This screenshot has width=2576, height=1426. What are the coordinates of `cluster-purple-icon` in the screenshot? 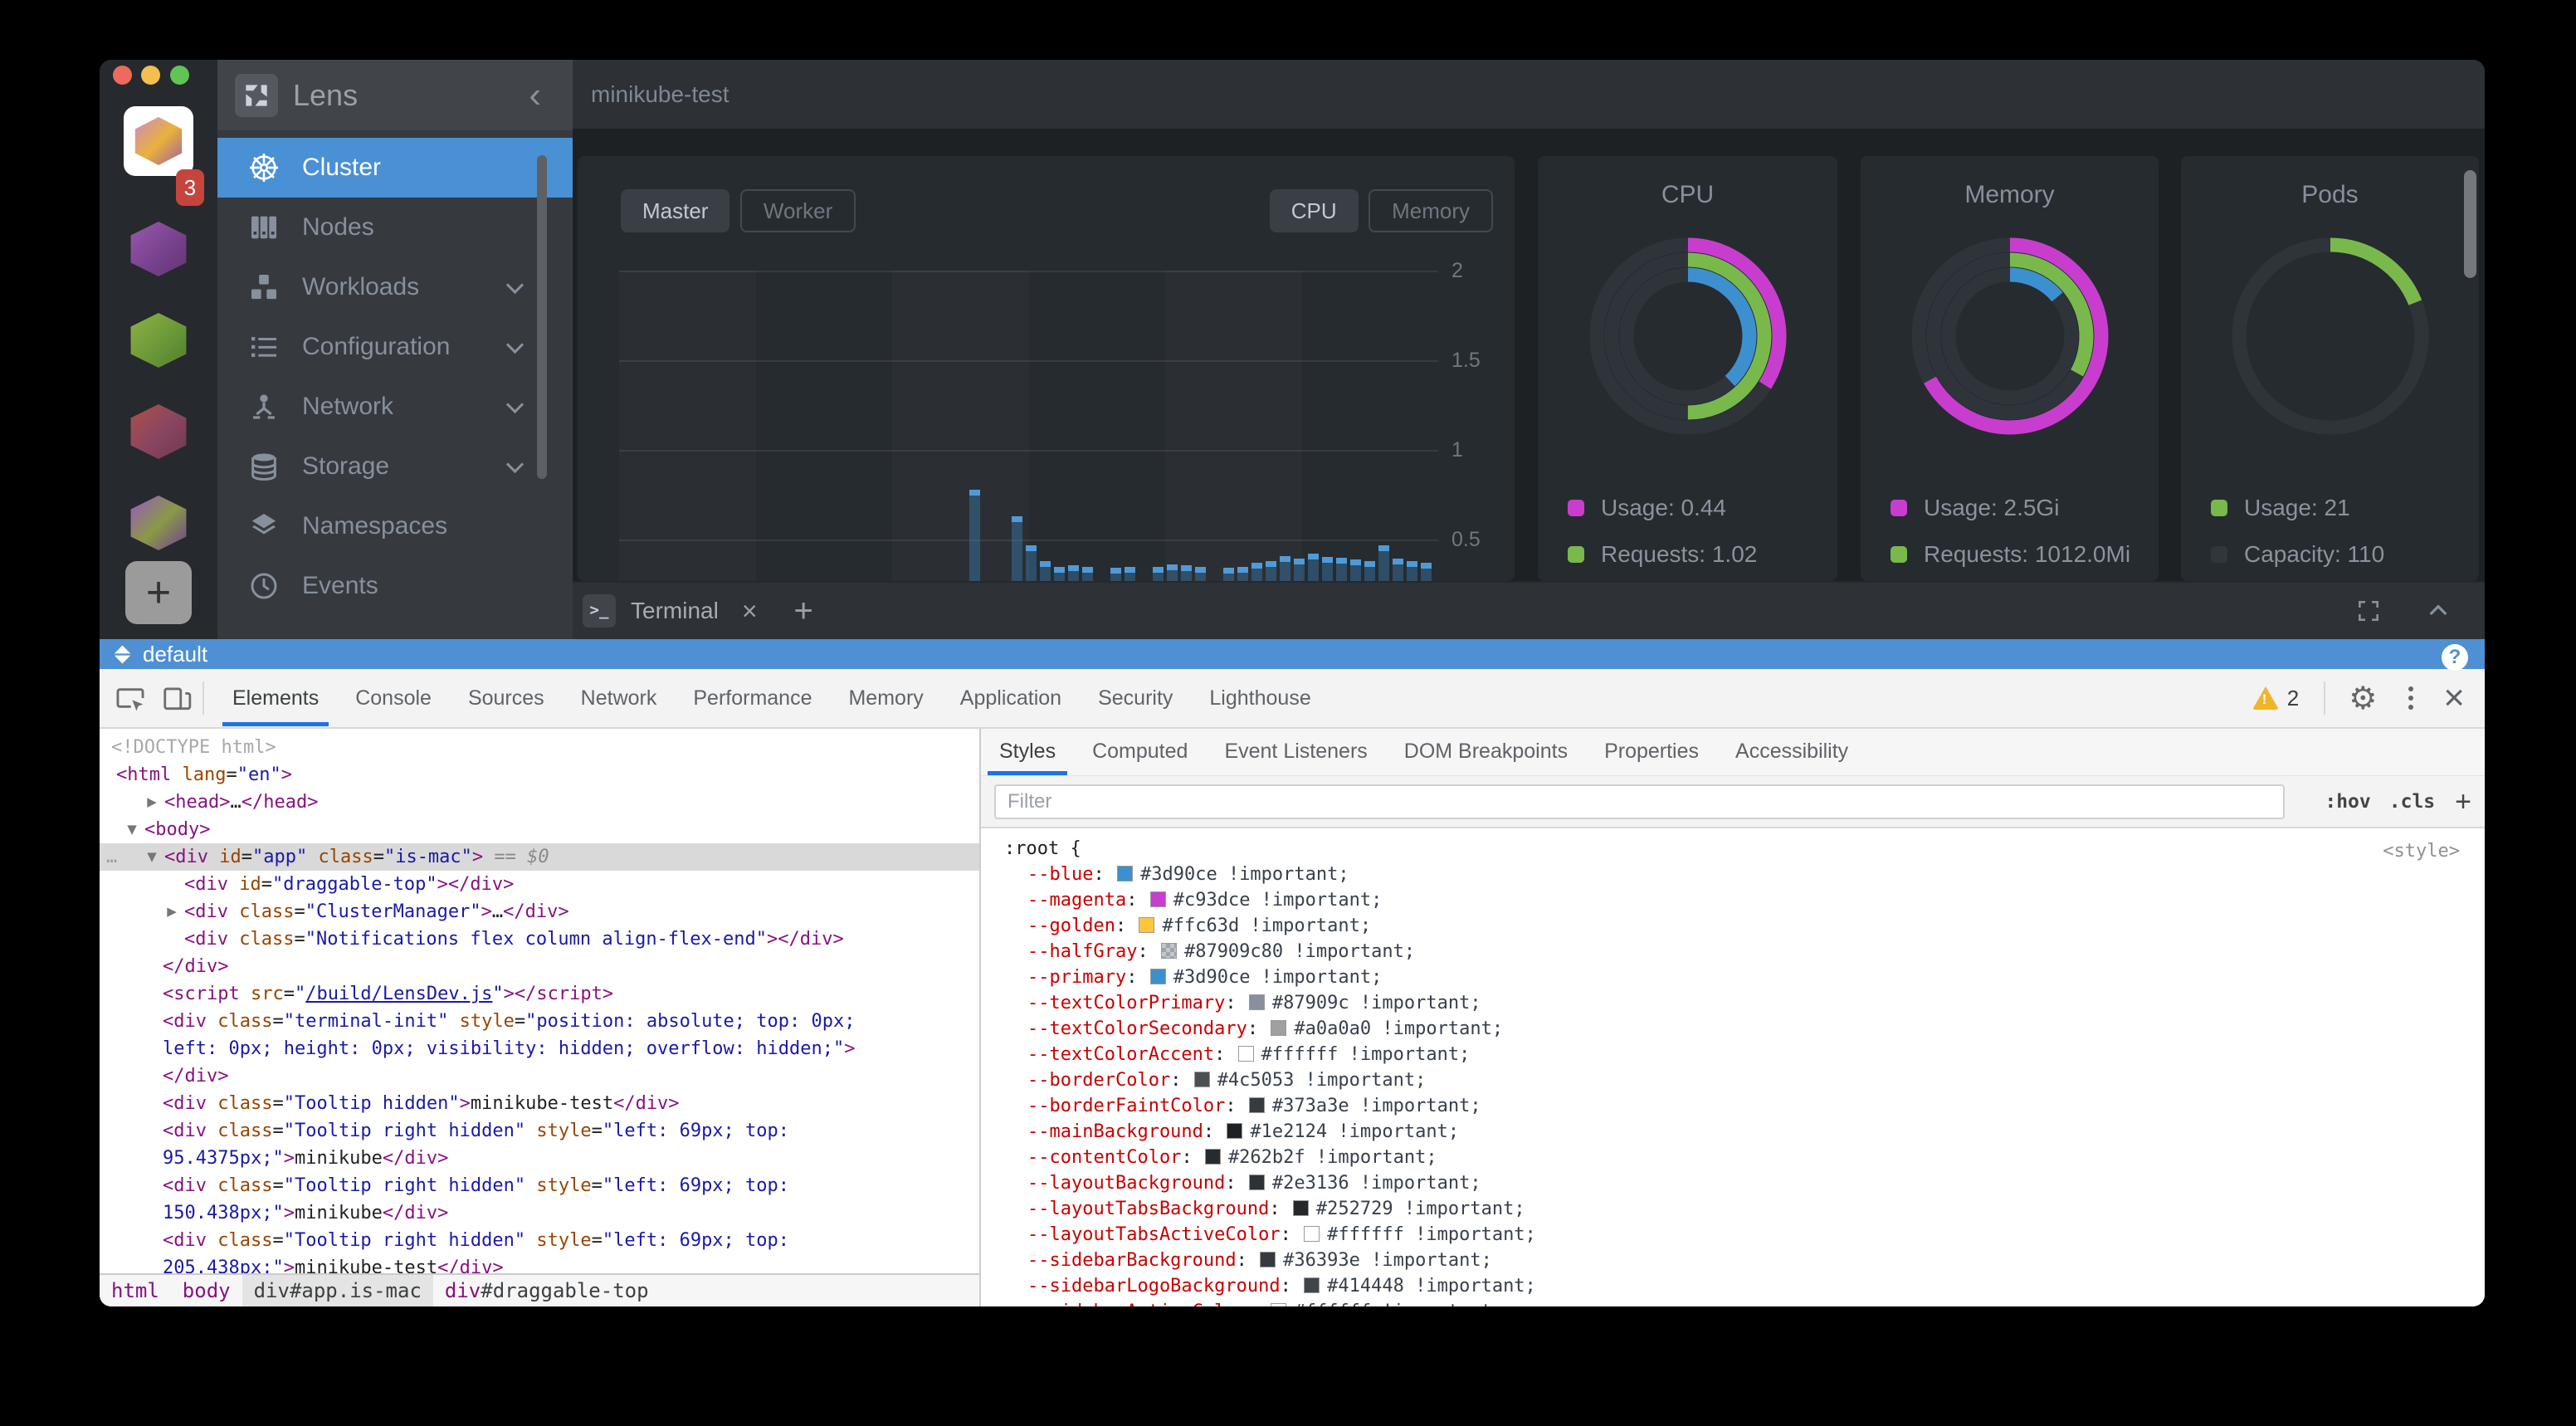 It's located at (158, 249).